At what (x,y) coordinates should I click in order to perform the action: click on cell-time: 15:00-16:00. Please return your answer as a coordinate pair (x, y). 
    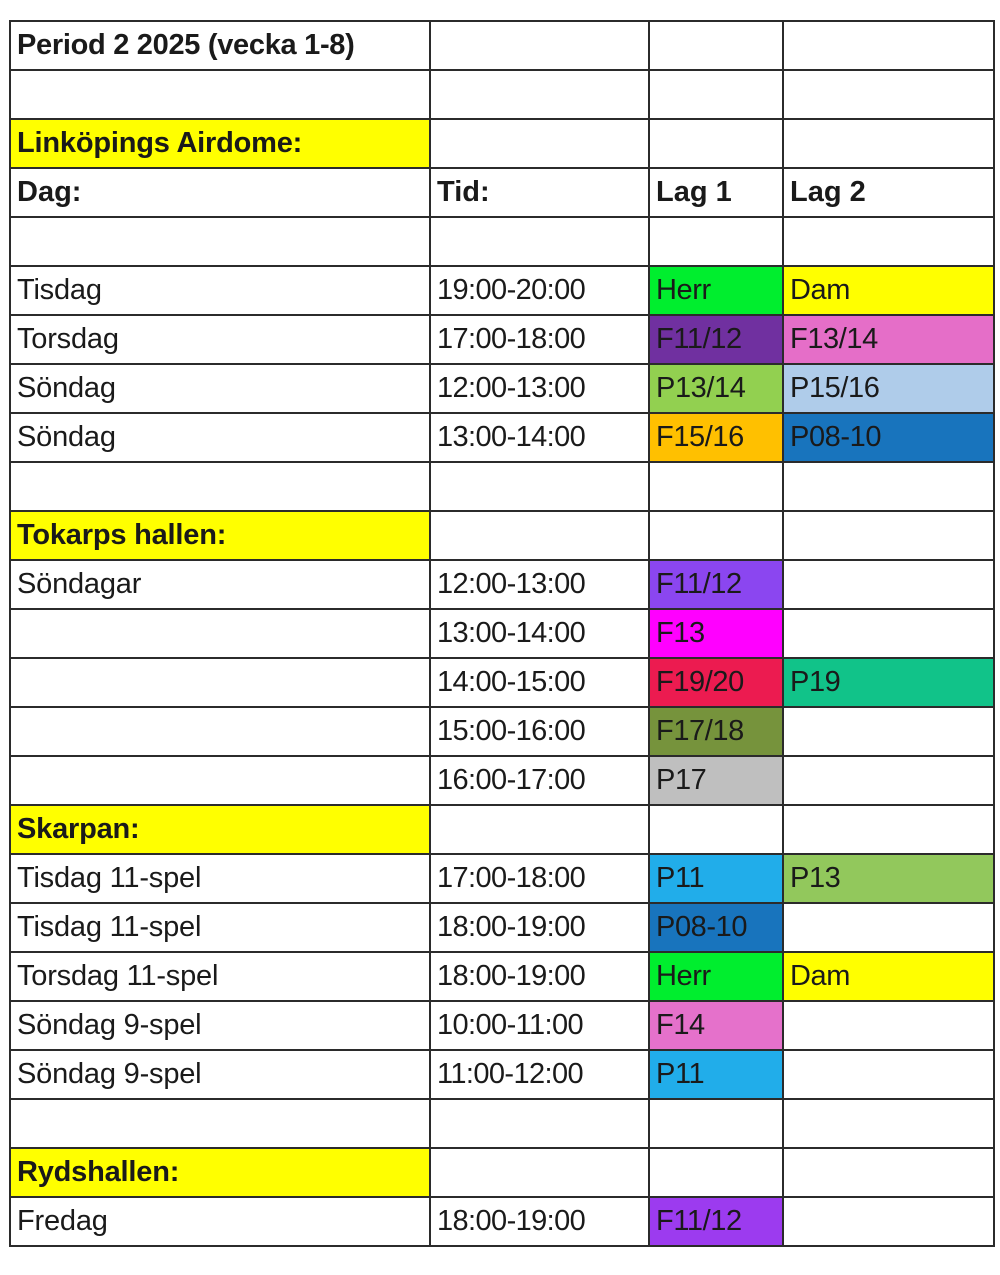
    Looking at the image, I should click on (539, 731).